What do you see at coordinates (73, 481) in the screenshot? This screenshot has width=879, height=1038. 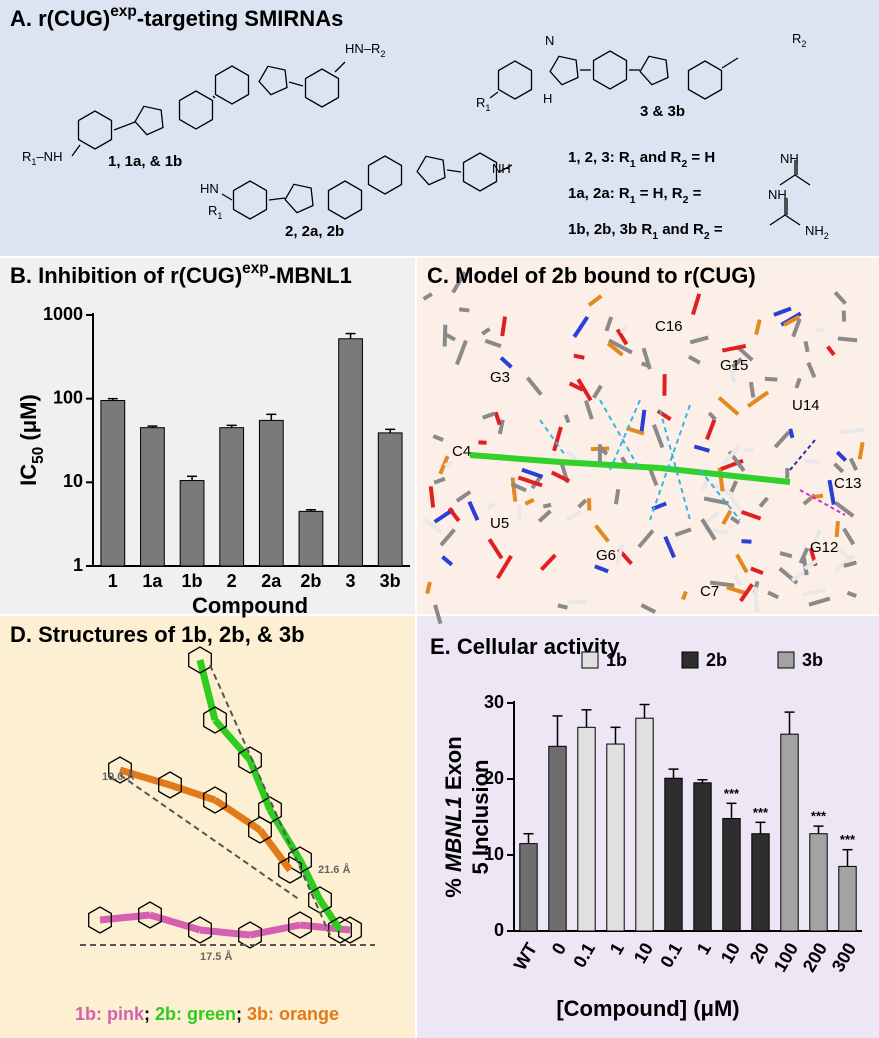 I see `y-tick-label: 10` at bounding box center [73, 481].